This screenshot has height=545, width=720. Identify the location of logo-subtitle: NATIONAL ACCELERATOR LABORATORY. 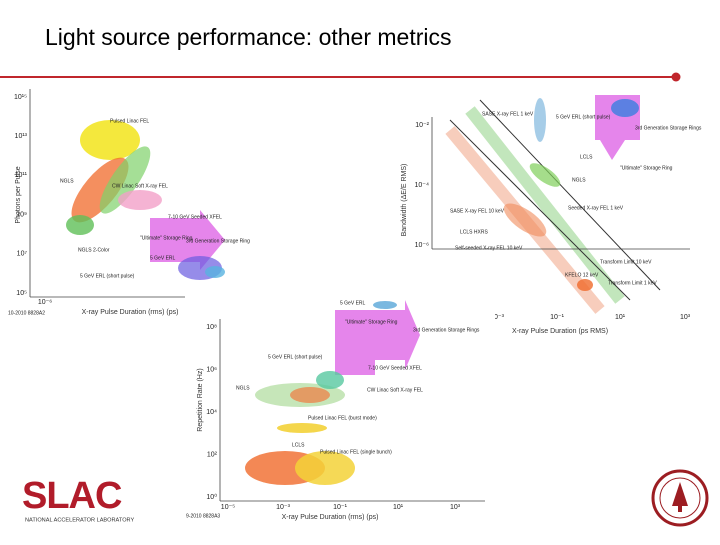
(79, 520).